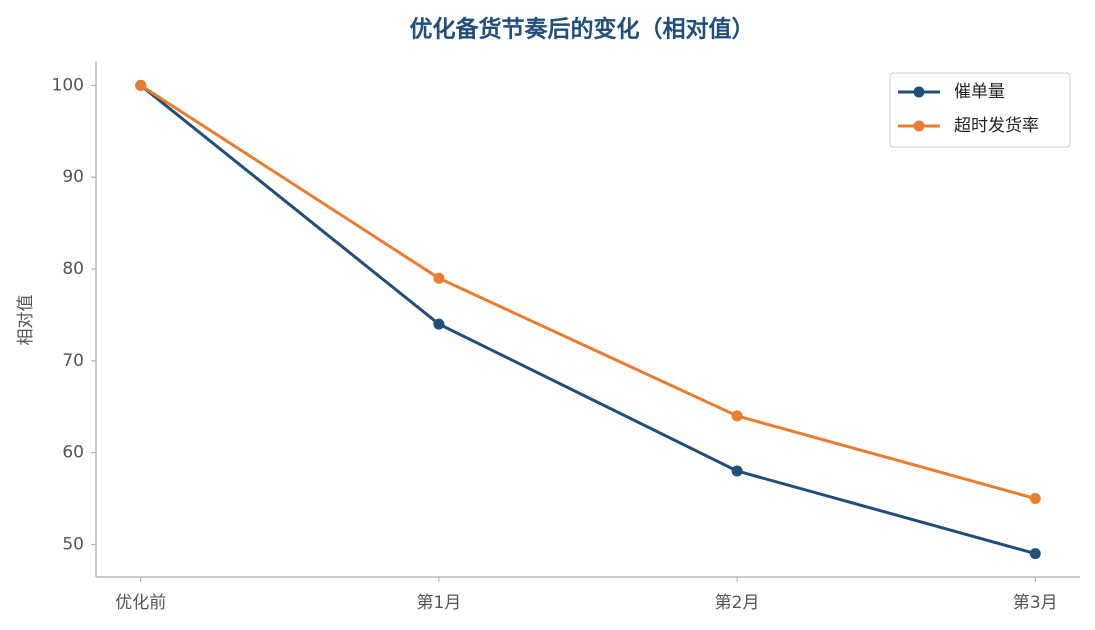 The height and width of the screenshot is (630, 1095). I want to click on y-tick-label: 80, so click(73, 269).